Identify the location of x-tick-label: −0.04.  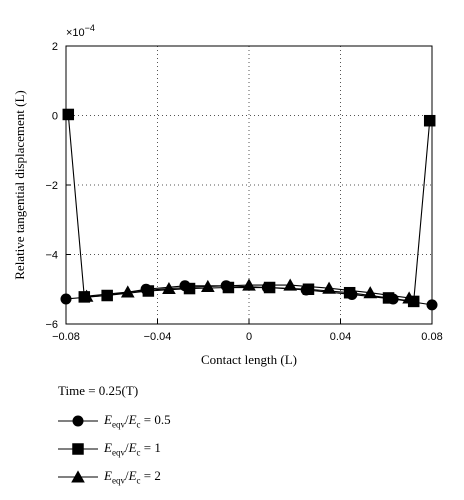
(158, 337).